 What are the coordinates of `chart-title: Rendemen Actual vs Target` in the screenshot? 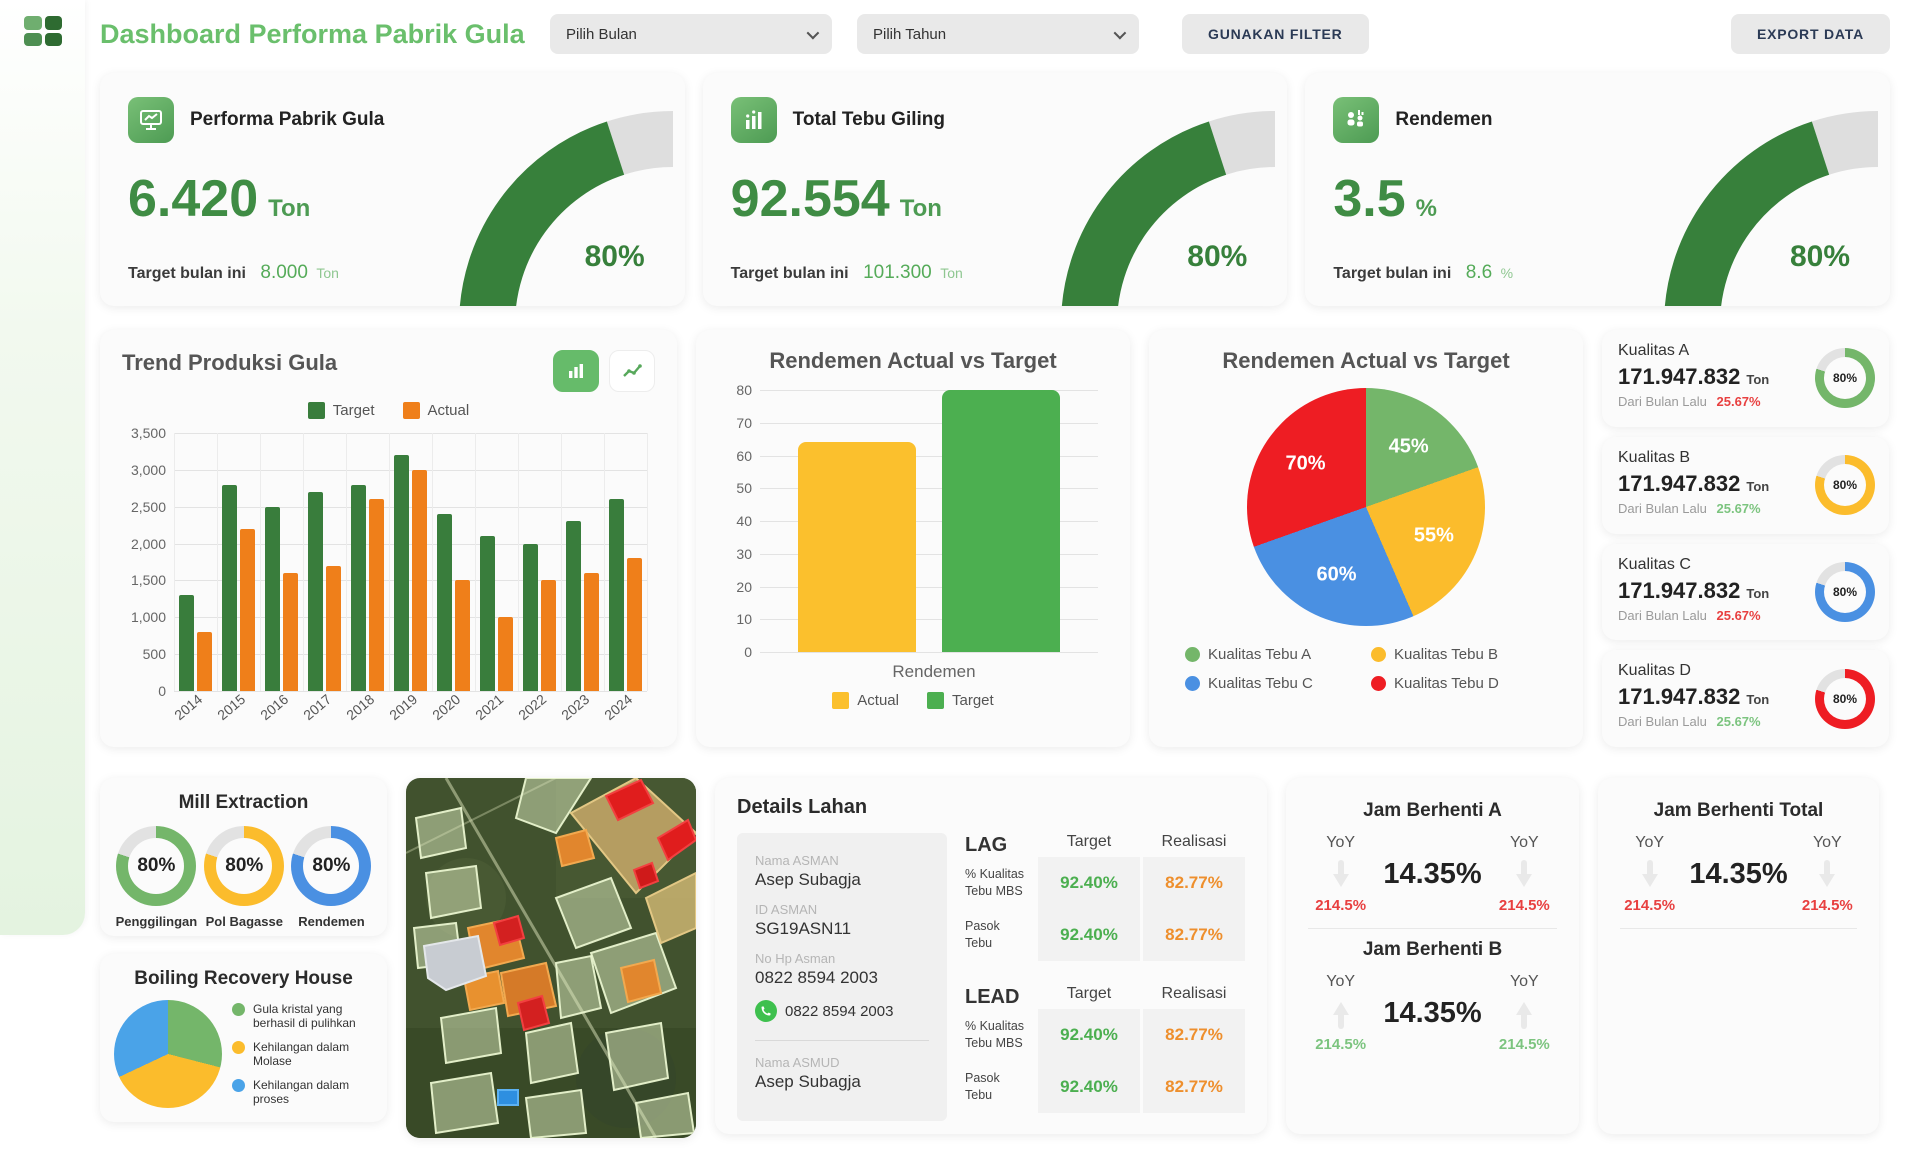 It's located at (1366, 360).